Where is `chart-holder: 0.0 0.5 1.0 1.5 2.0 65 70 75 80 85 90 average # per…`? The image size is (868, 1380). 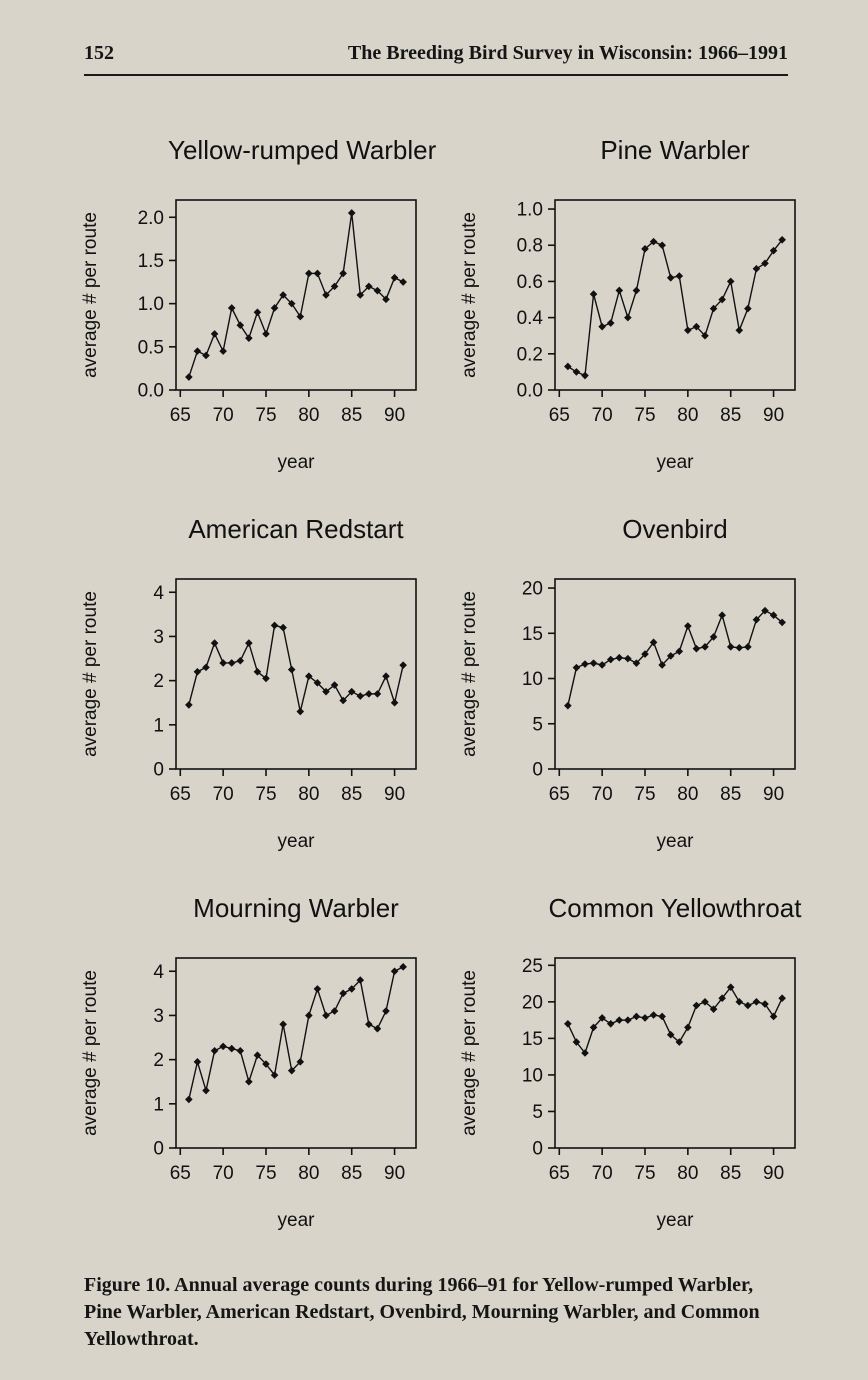 chart-holder: 0.0 0.5 1.0 1.5 2.0 65 70 75 80 85 90 average # per… is located at coordinates (248, 335).